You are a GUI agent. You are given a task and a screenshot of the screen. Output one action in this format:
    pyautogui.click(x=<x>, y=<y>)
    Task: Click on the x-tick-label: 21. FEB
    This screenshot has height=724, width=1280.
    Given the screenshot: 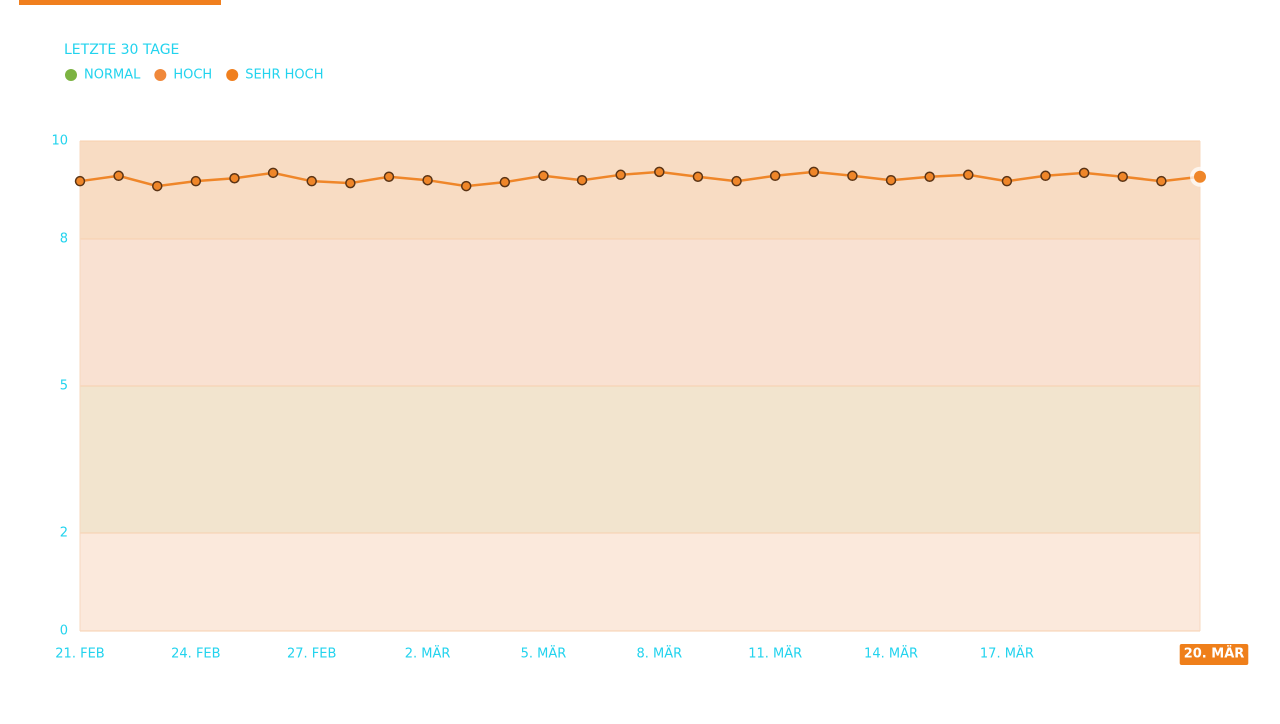 What is the action you would take?
    pyautogui.click(x=79, y=654)
    